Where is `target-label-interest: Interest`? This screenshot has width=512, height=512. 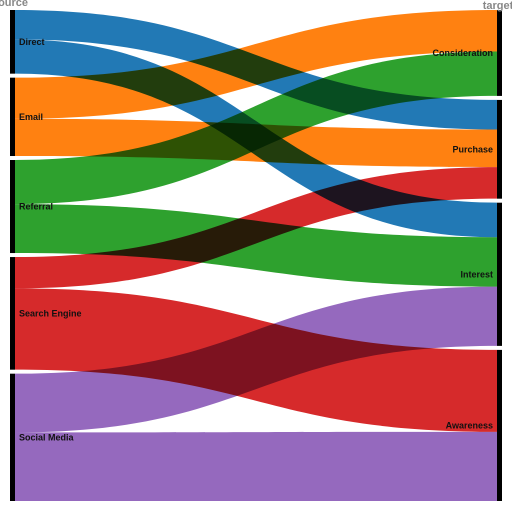 target-label-interest: Interest is located at coordinates (476, 274).